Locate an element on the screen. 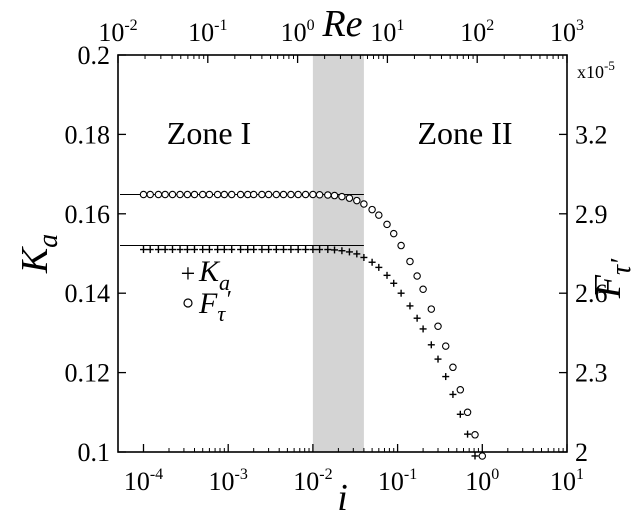 Image resolution: width=644 pixels, height=523 pixels. legend-label-ka: Ka is located at coordinates (214, 275).